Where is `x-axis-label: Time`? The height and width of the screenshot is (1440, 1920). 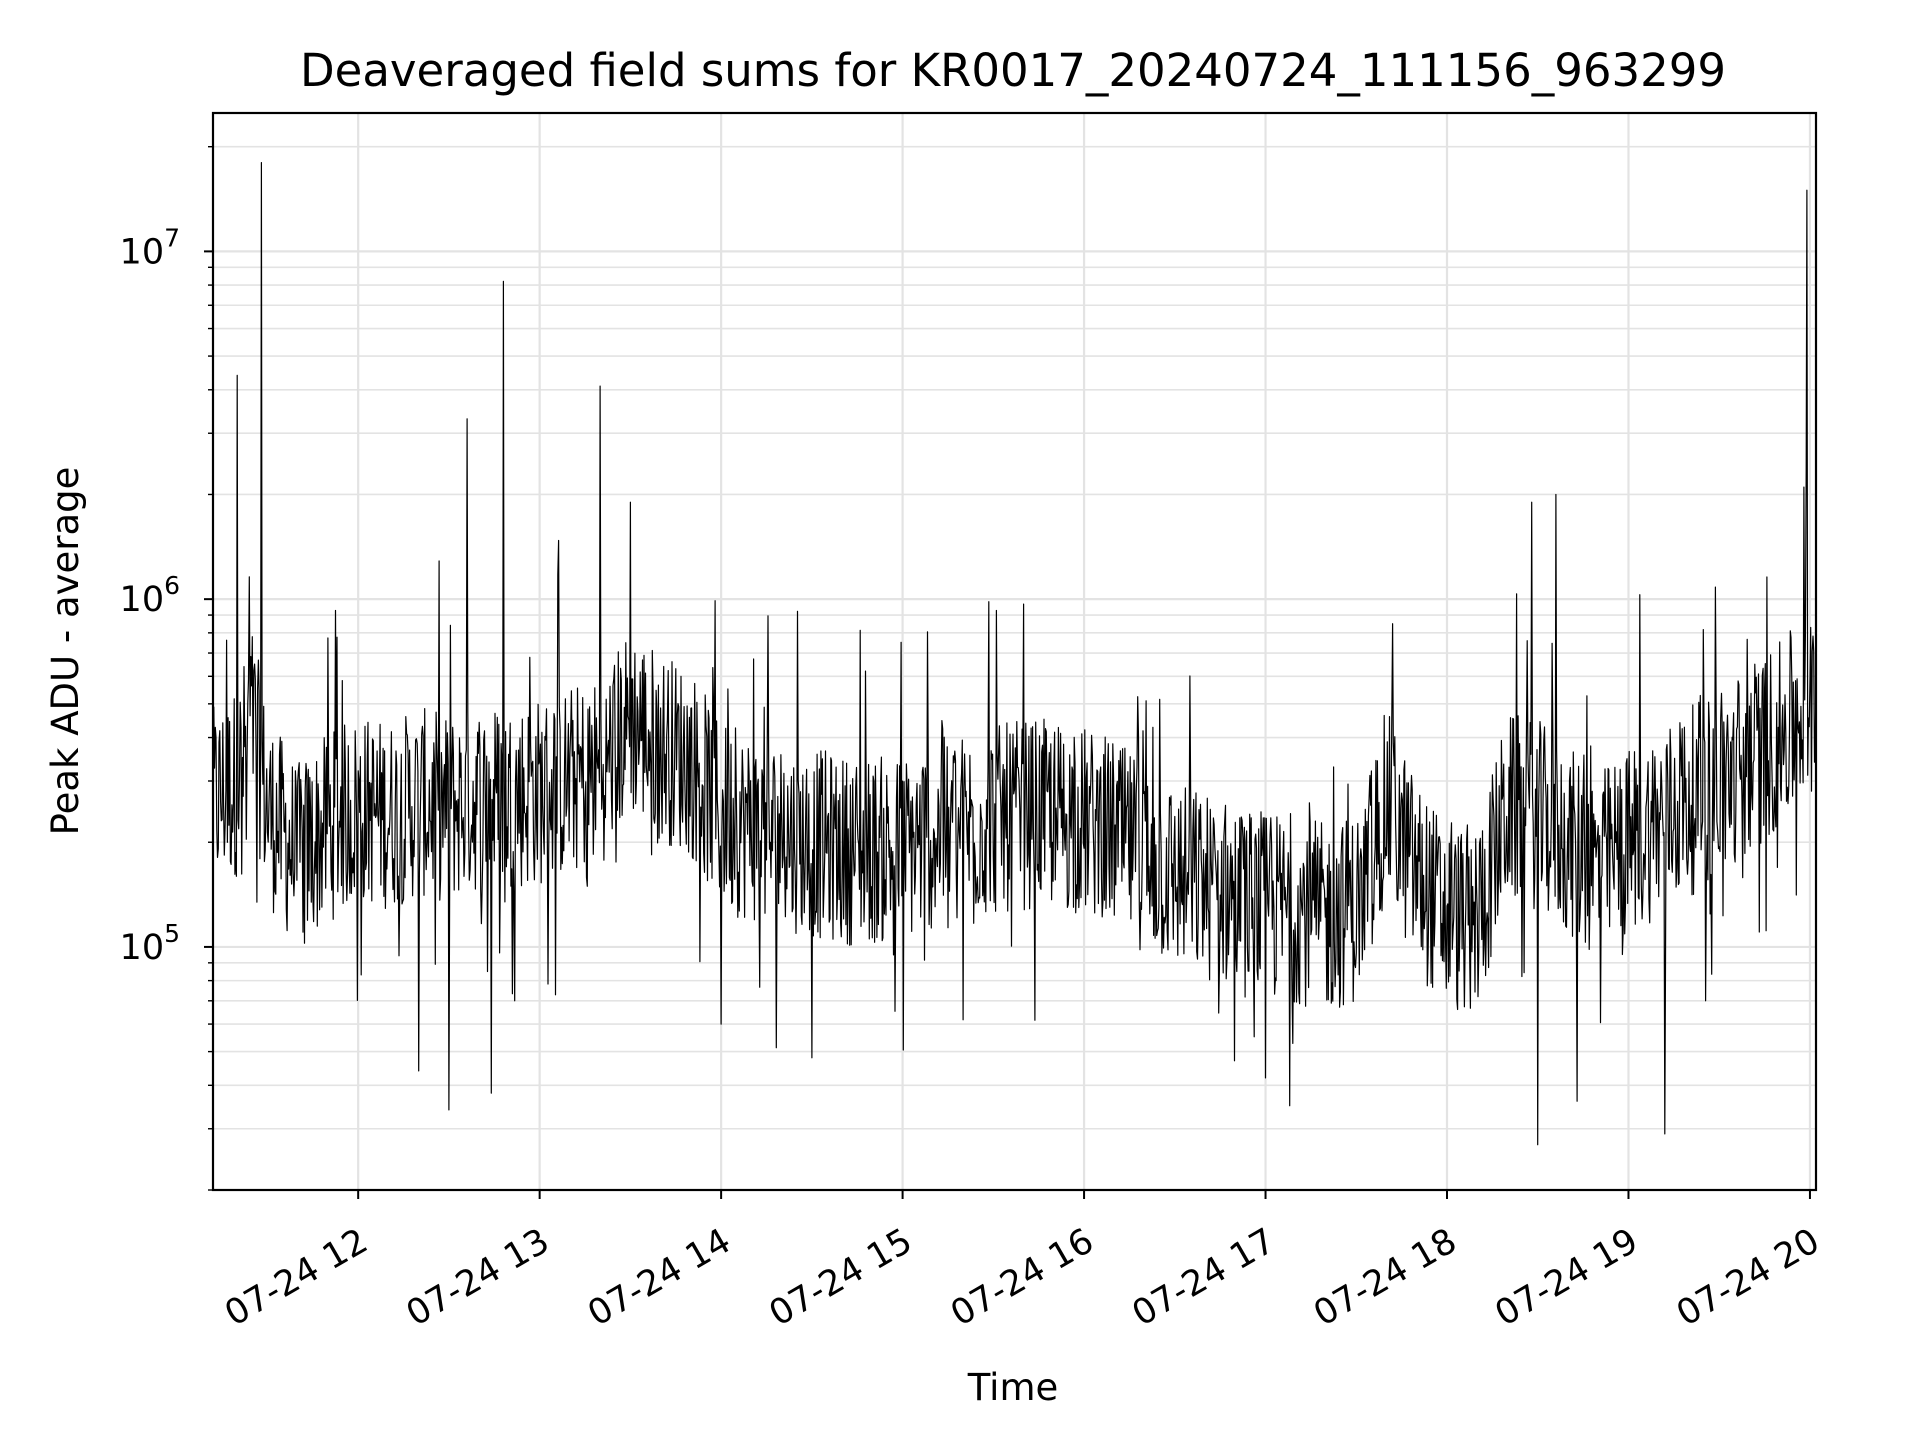
x-axis-label: Time is located at coordinates (1013, 1387).